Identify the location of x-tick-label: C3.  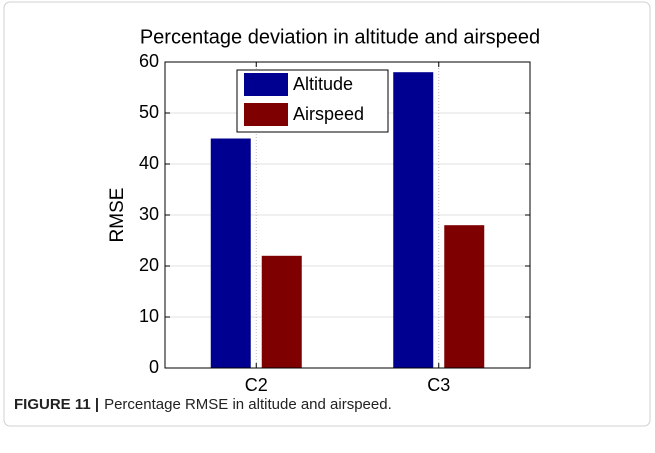
(438, 385).